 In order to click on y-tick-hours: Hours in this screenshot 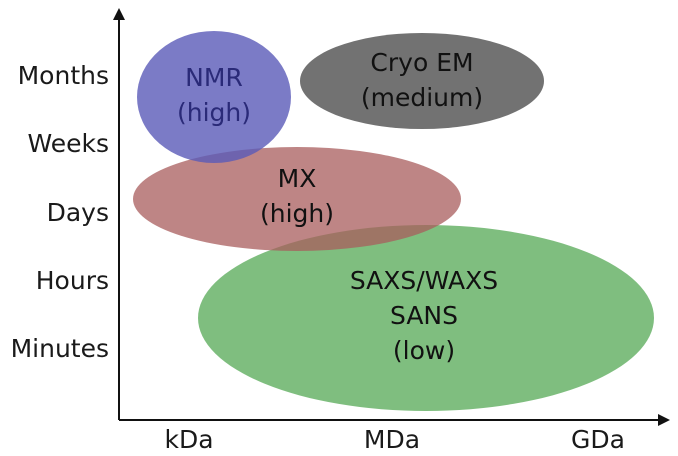, I will do `click(72, 280)`.